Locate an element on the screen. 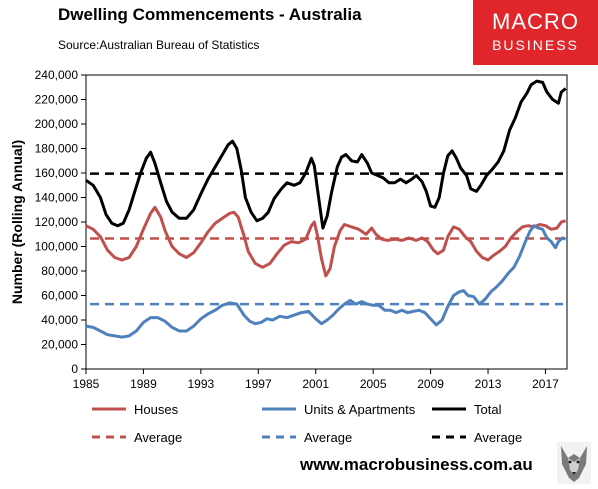 Image resolution: width=598 pixels, height=489 pixels. y-tick-label: 180,000 is located at coordinates (57, 149).